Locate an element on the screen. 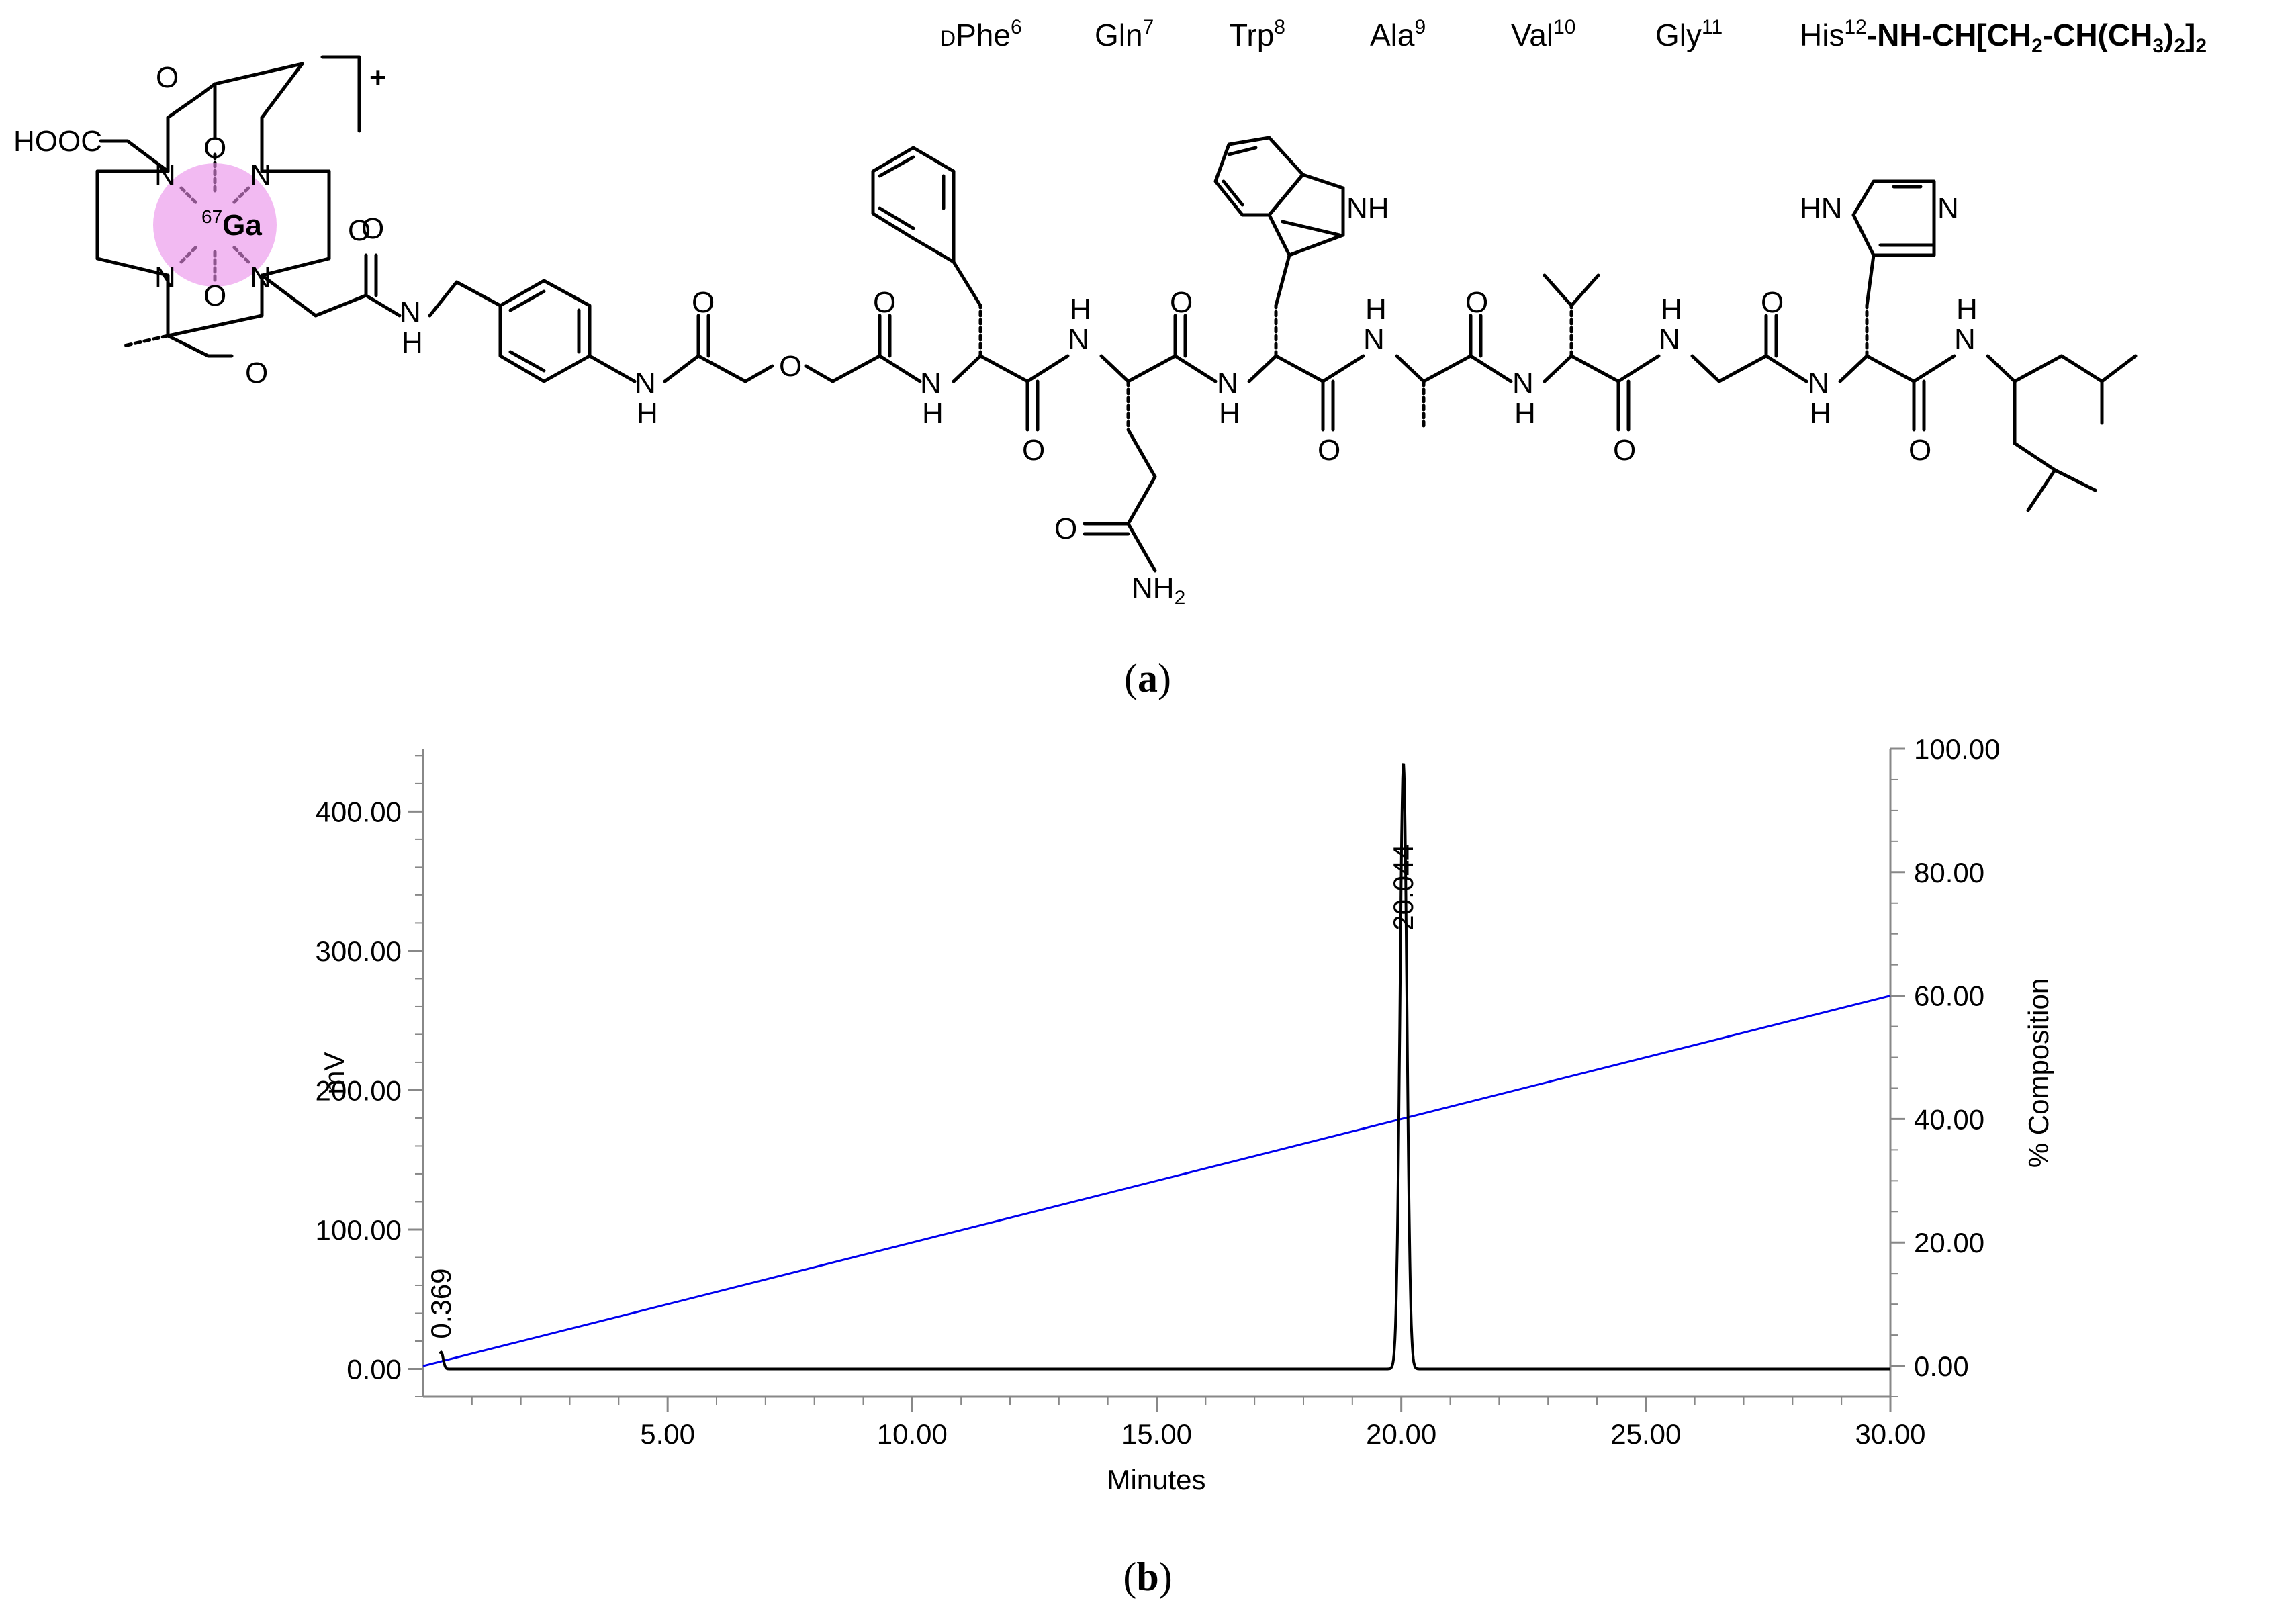 The width and height of the screenshot is (2296, 1611). residue-val: Val10 is located at coordinates (1543, 34).